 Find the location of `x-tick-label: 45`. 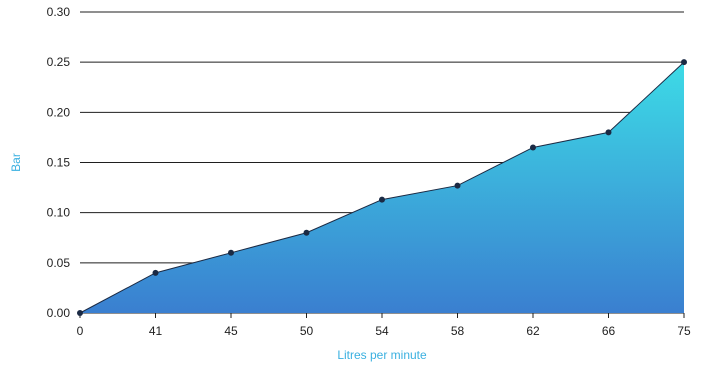

x-tick-label: 45 is located at coordinates (231, 331).